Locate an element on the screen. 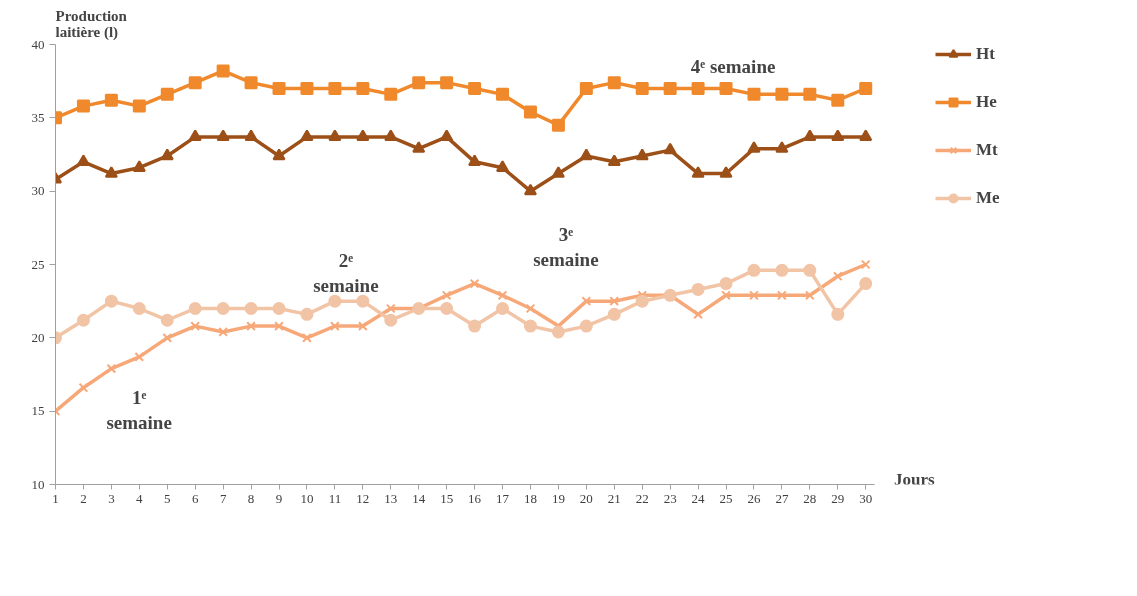 Image resolution: width=1137 pixels, height=596 pixels. x-tick-label: 3 is located at coordinates (111, 498).